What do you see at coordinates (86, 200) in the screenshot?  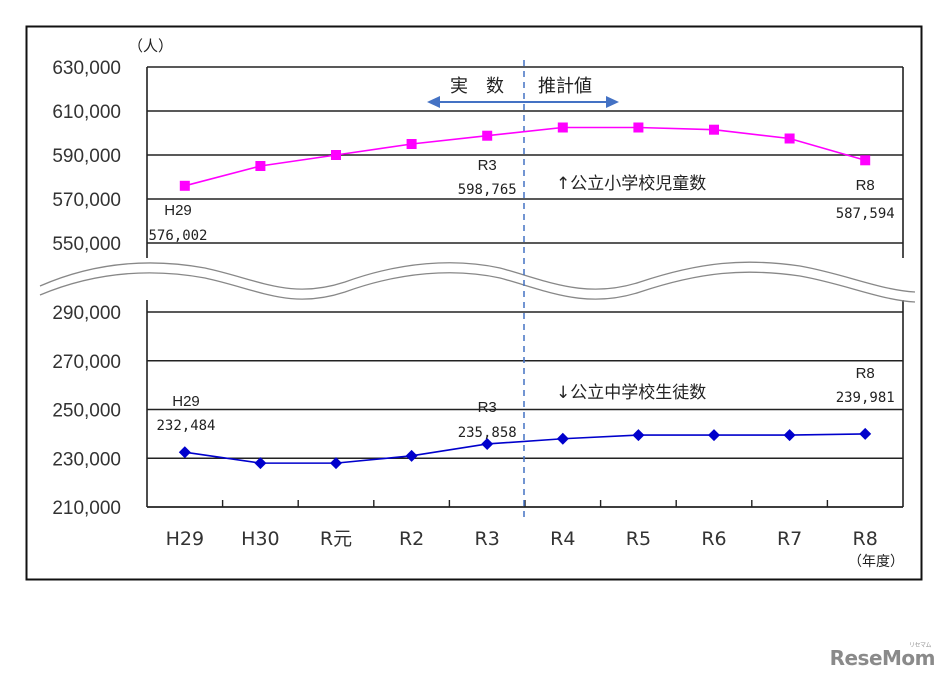 I see `y-tick-label: 570,000` at bounding box center [86, 200].